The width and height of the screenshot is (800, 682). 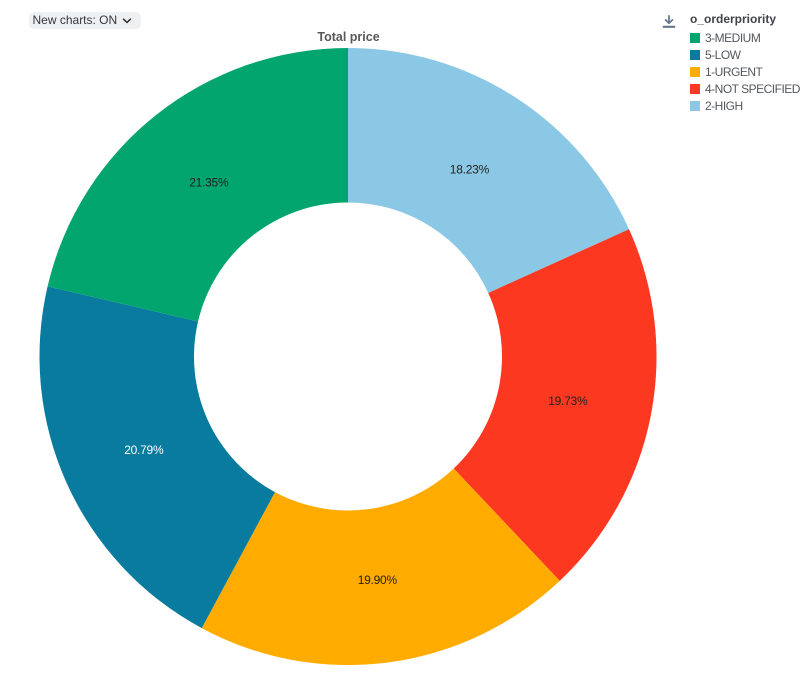 What do you see at coordinates (568, 401) in the screenshot?
I see `svg-text: 19.73%` at bounding box center [568, 401].